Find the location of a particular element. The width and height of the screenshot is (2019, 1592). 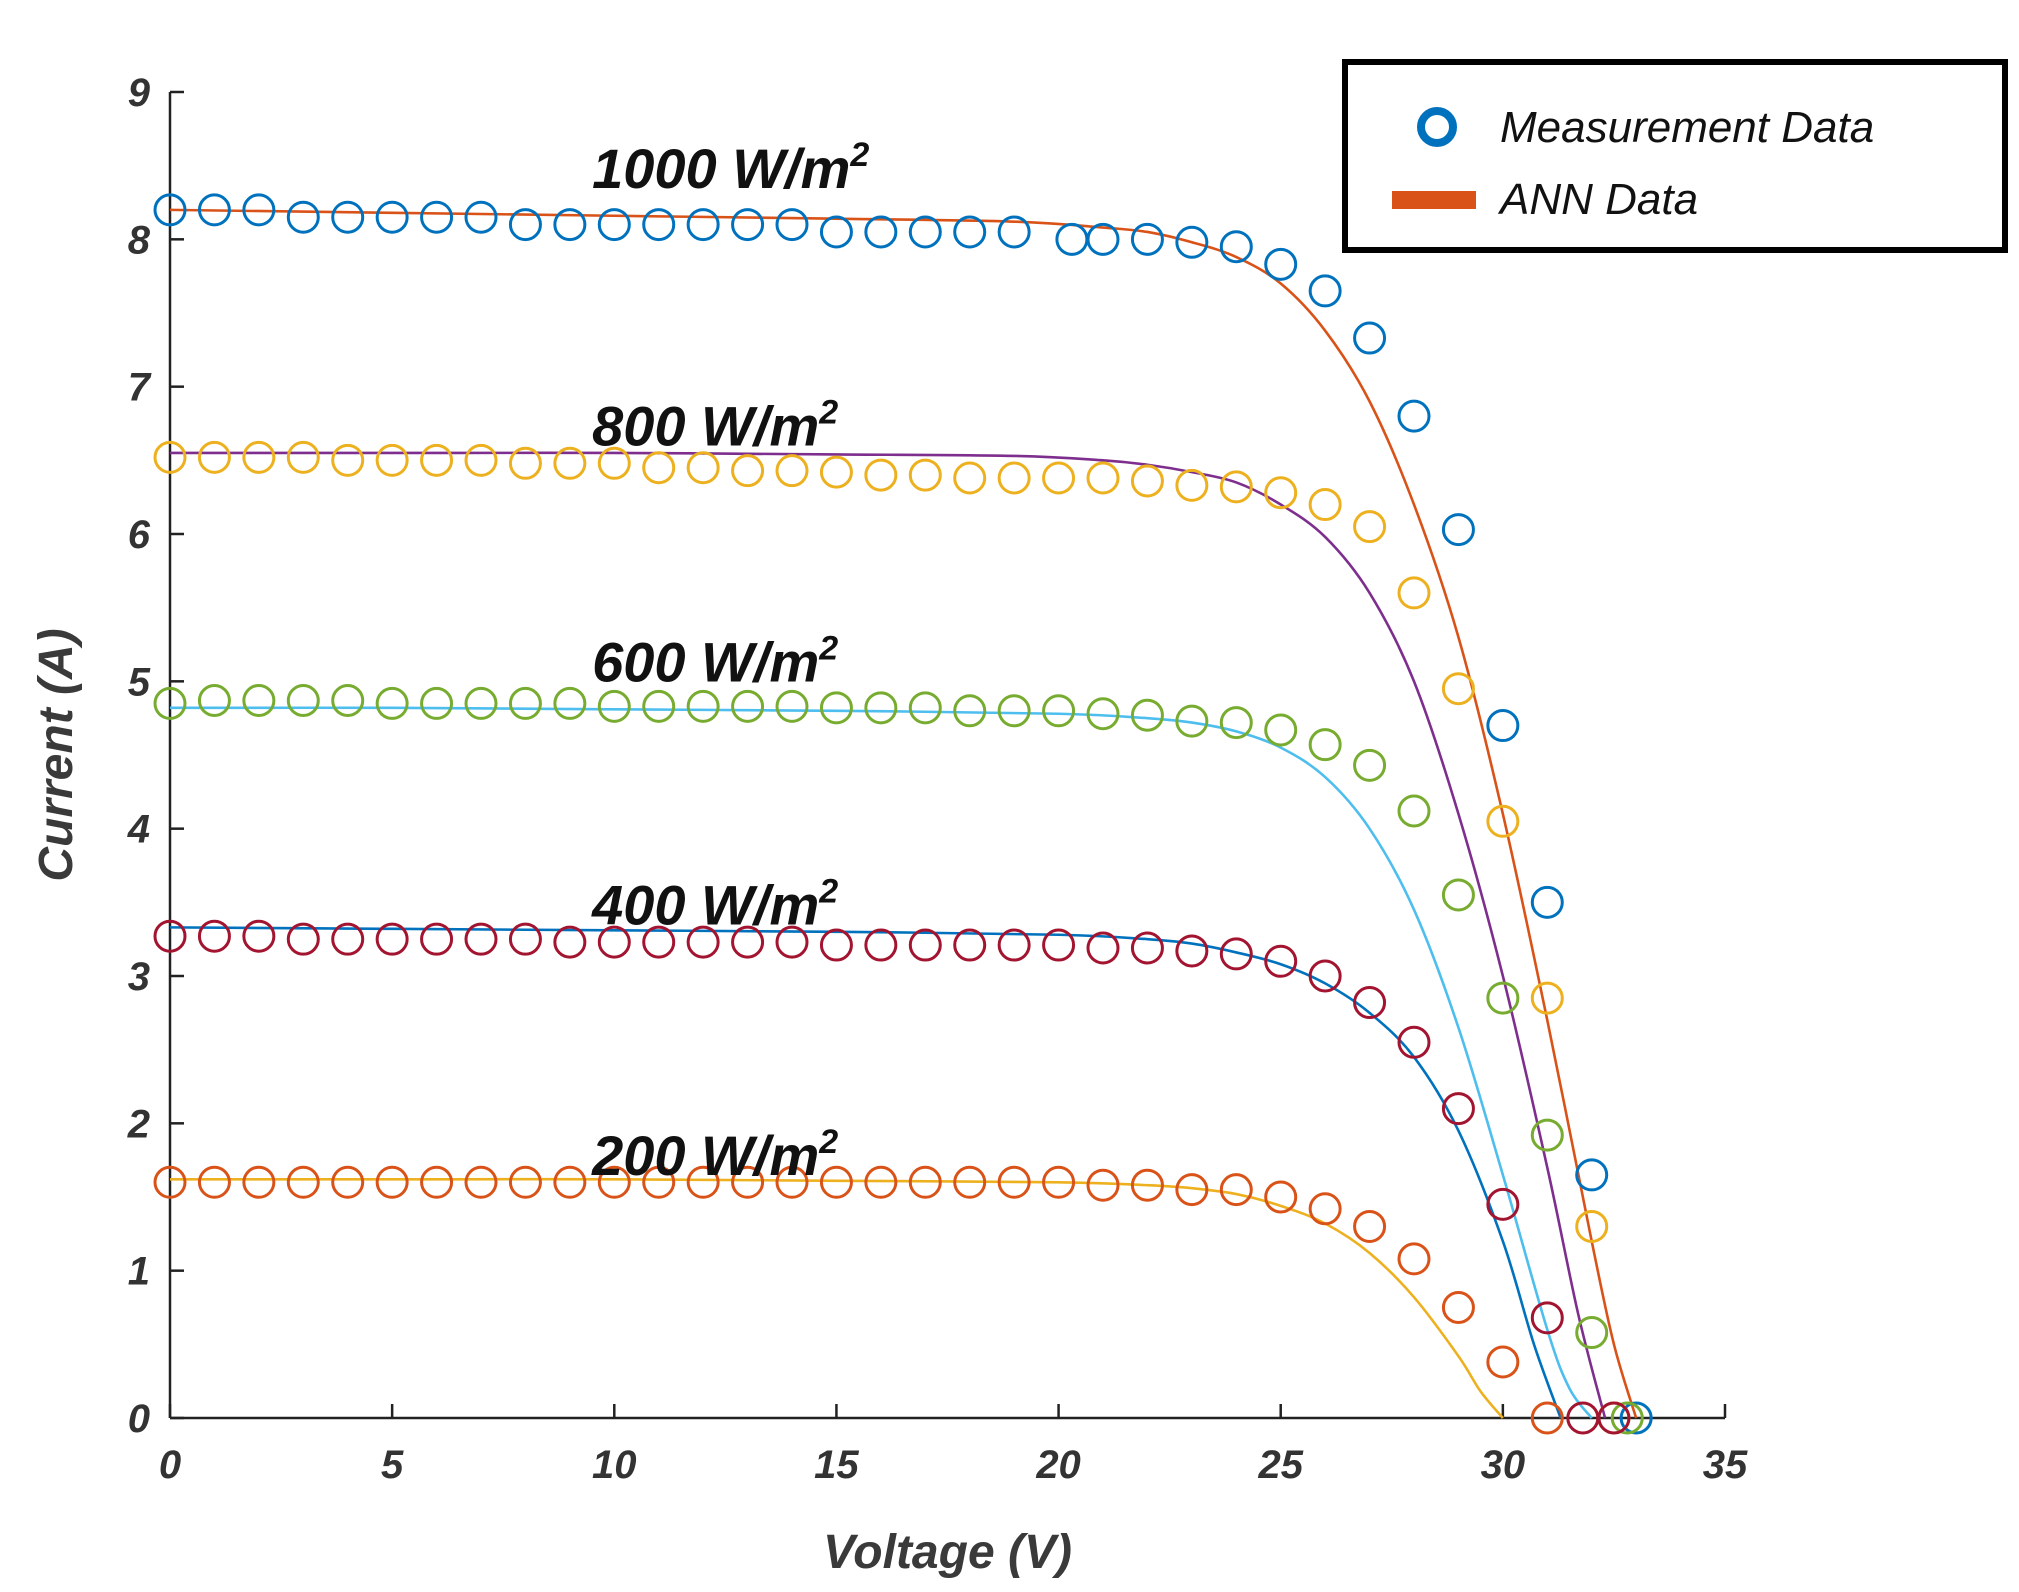

x-tick-label: 0 is located at coordinates (170, 1465).